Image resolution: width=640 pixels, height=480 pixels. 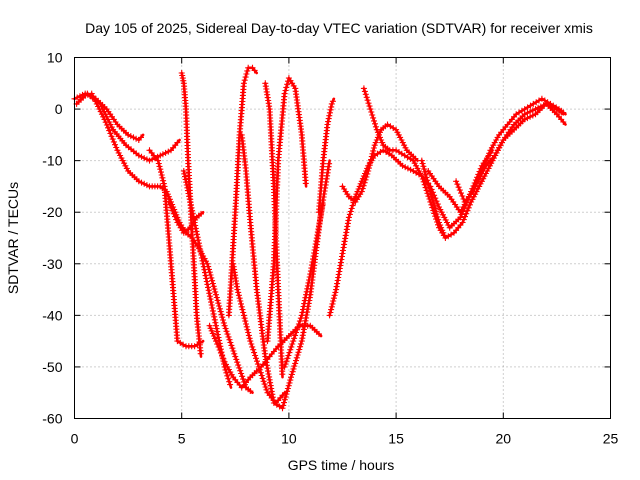 What do you see at coordinates (611, 439) in the screenshot?
I see `x-tick-label: 25` at bounding box center [611, 439].